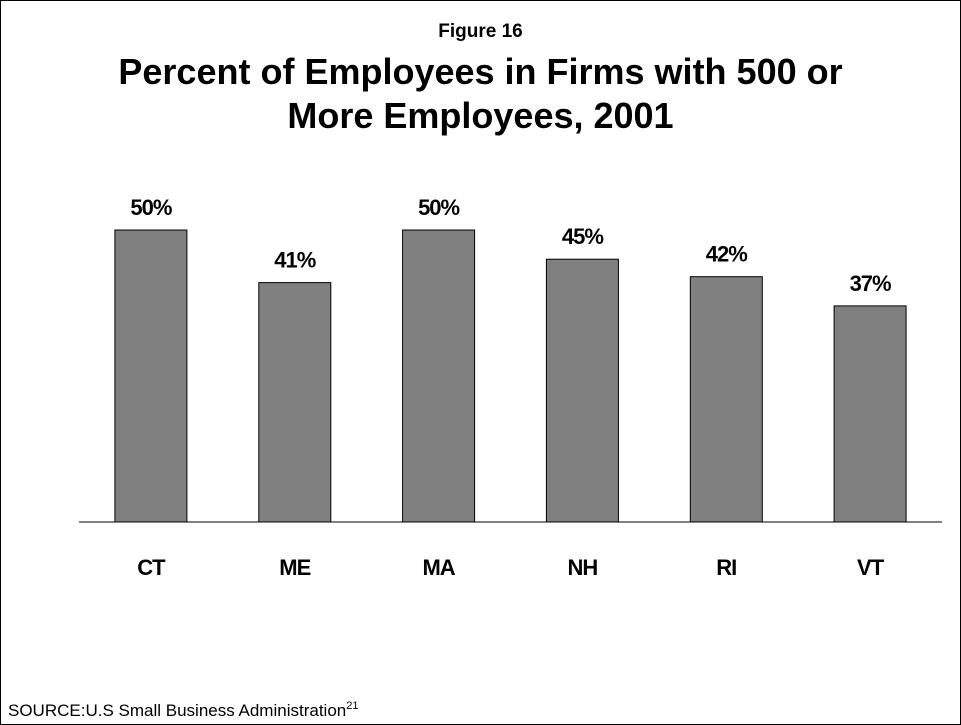  What do you see at coordinates (870, 414) in the screenshot?
I see `bar-vt` at bounding box center [870, 414].